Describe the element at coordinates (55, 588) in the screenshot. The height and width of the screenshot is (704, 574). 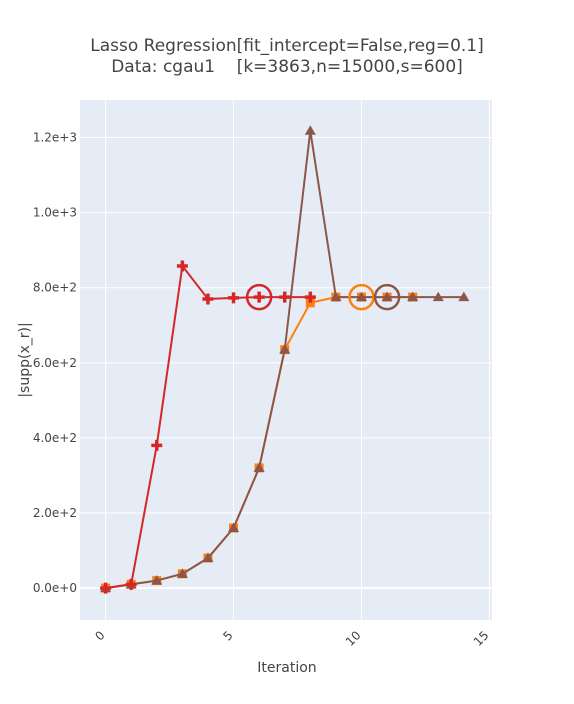
I see `y-tick-label: 0.0e+0` at that location.